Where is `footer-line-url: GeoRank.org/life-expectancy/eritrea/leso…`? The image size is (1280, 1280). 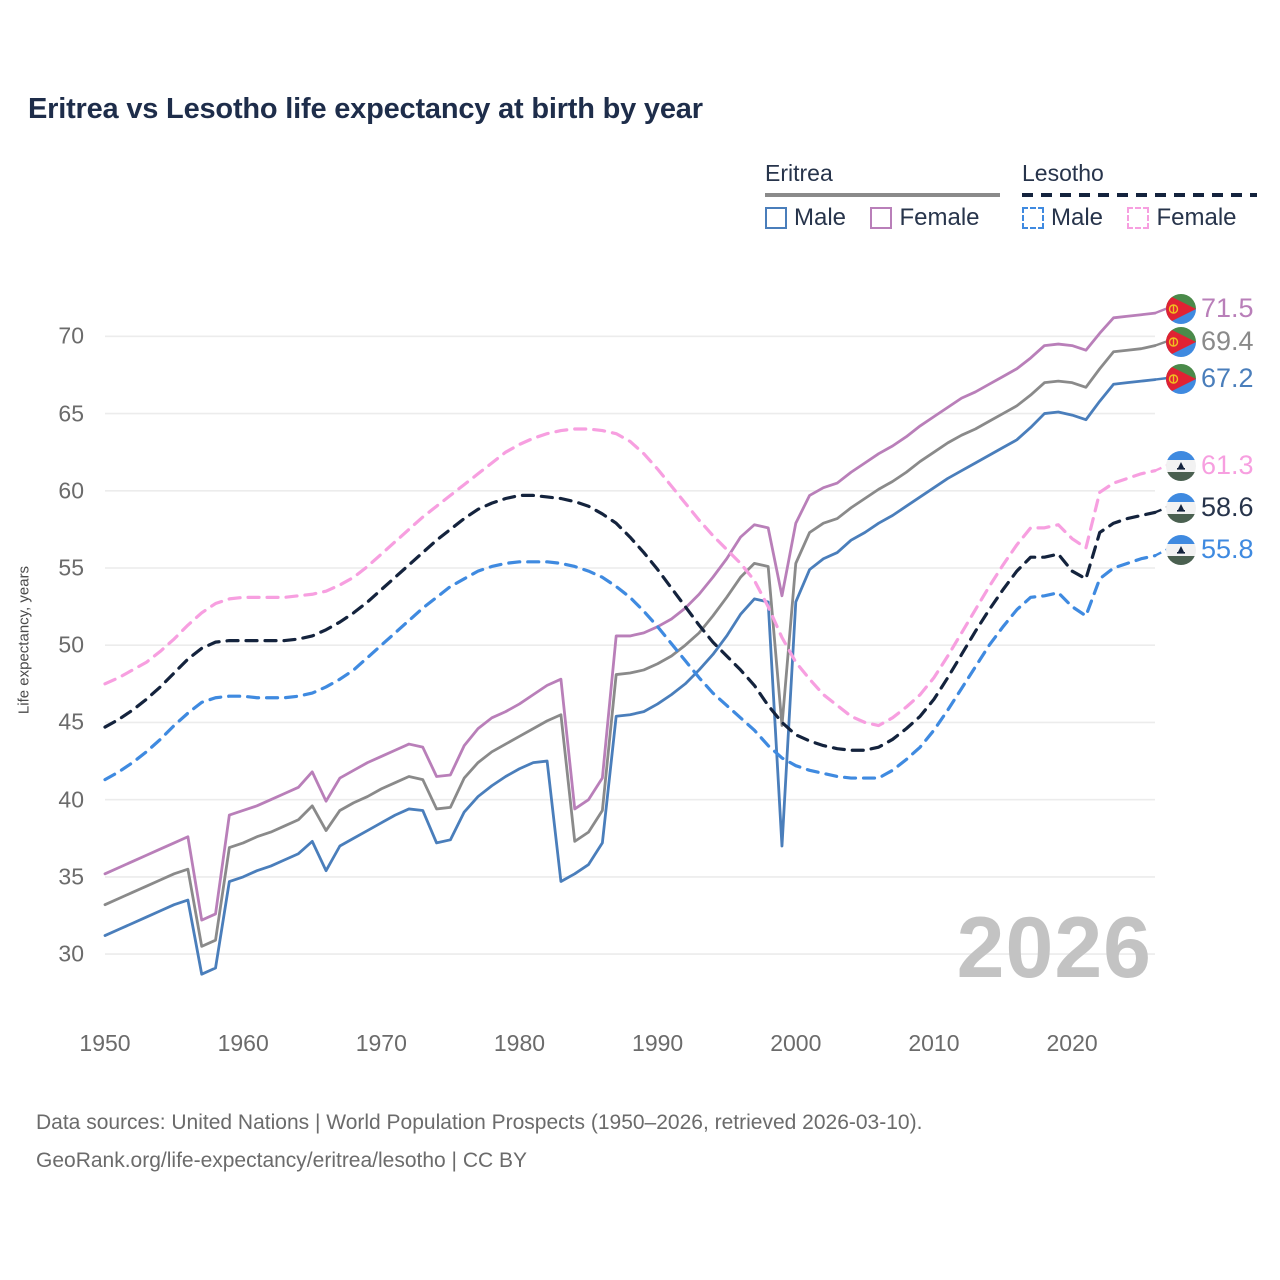
footer-line-url: GeoRank.org/life-expectancy/eritrea/leso… is located at coordinates (282, 1160).